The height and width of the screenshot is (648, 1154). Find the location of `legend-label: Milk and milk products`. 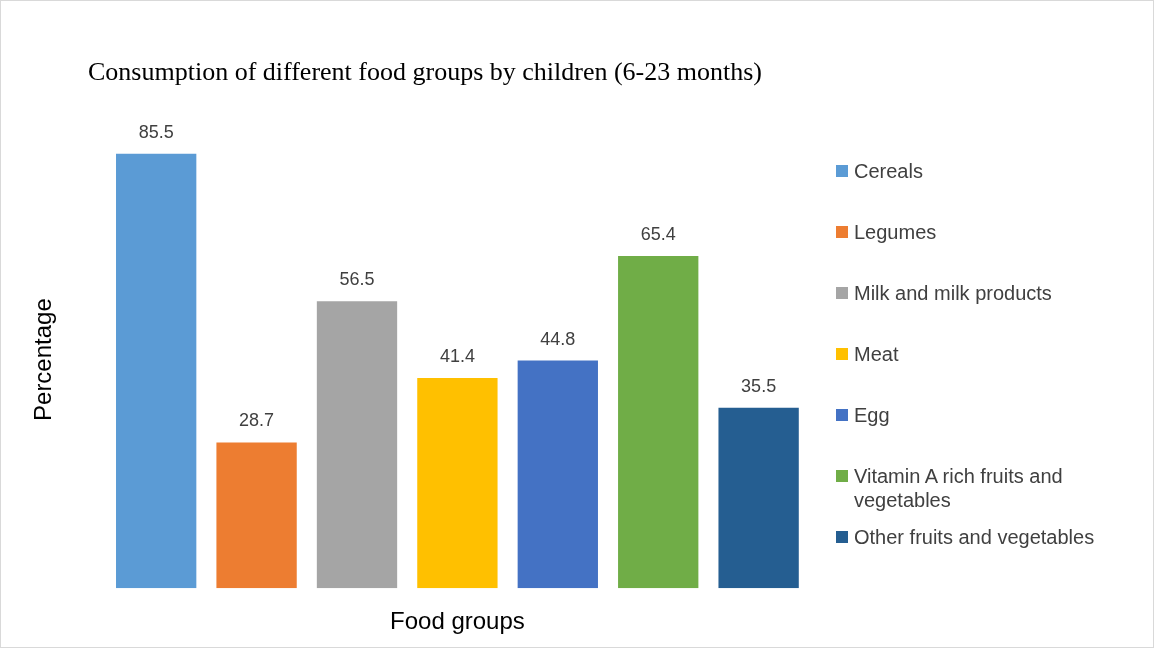

legend-label: Milk and milk products is located at coordinates (953, 293).